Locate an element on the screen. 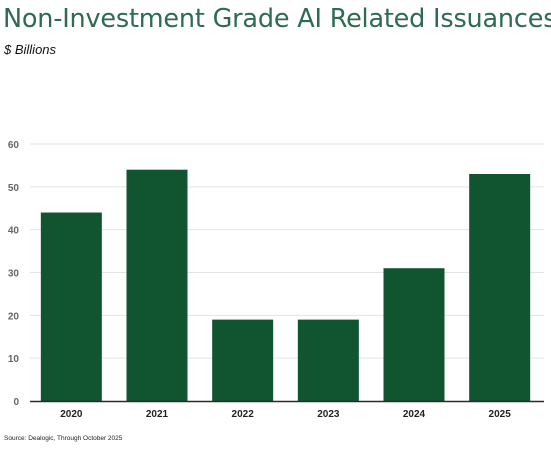 Image resolution: width=551 pixels, height=450 pixels. x-tick-labels: 2020 2021 2022 2023 2024 2025 is located at coordinates (285, 414).